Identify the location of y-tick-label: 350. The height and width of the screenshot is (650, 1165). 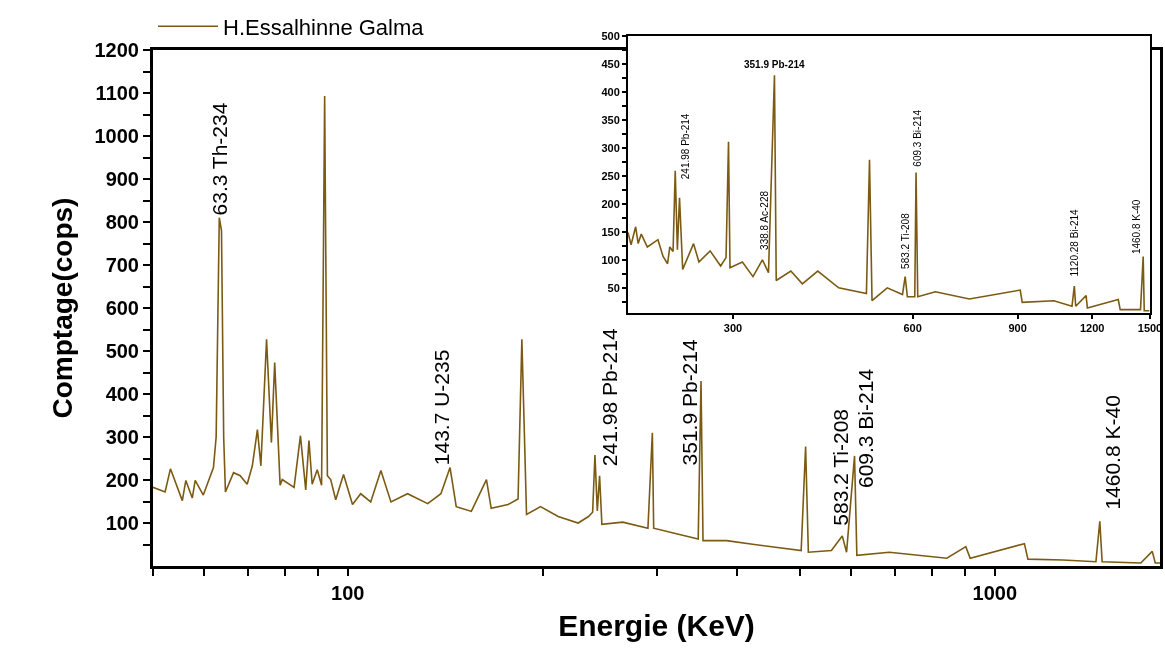
(610, 119).